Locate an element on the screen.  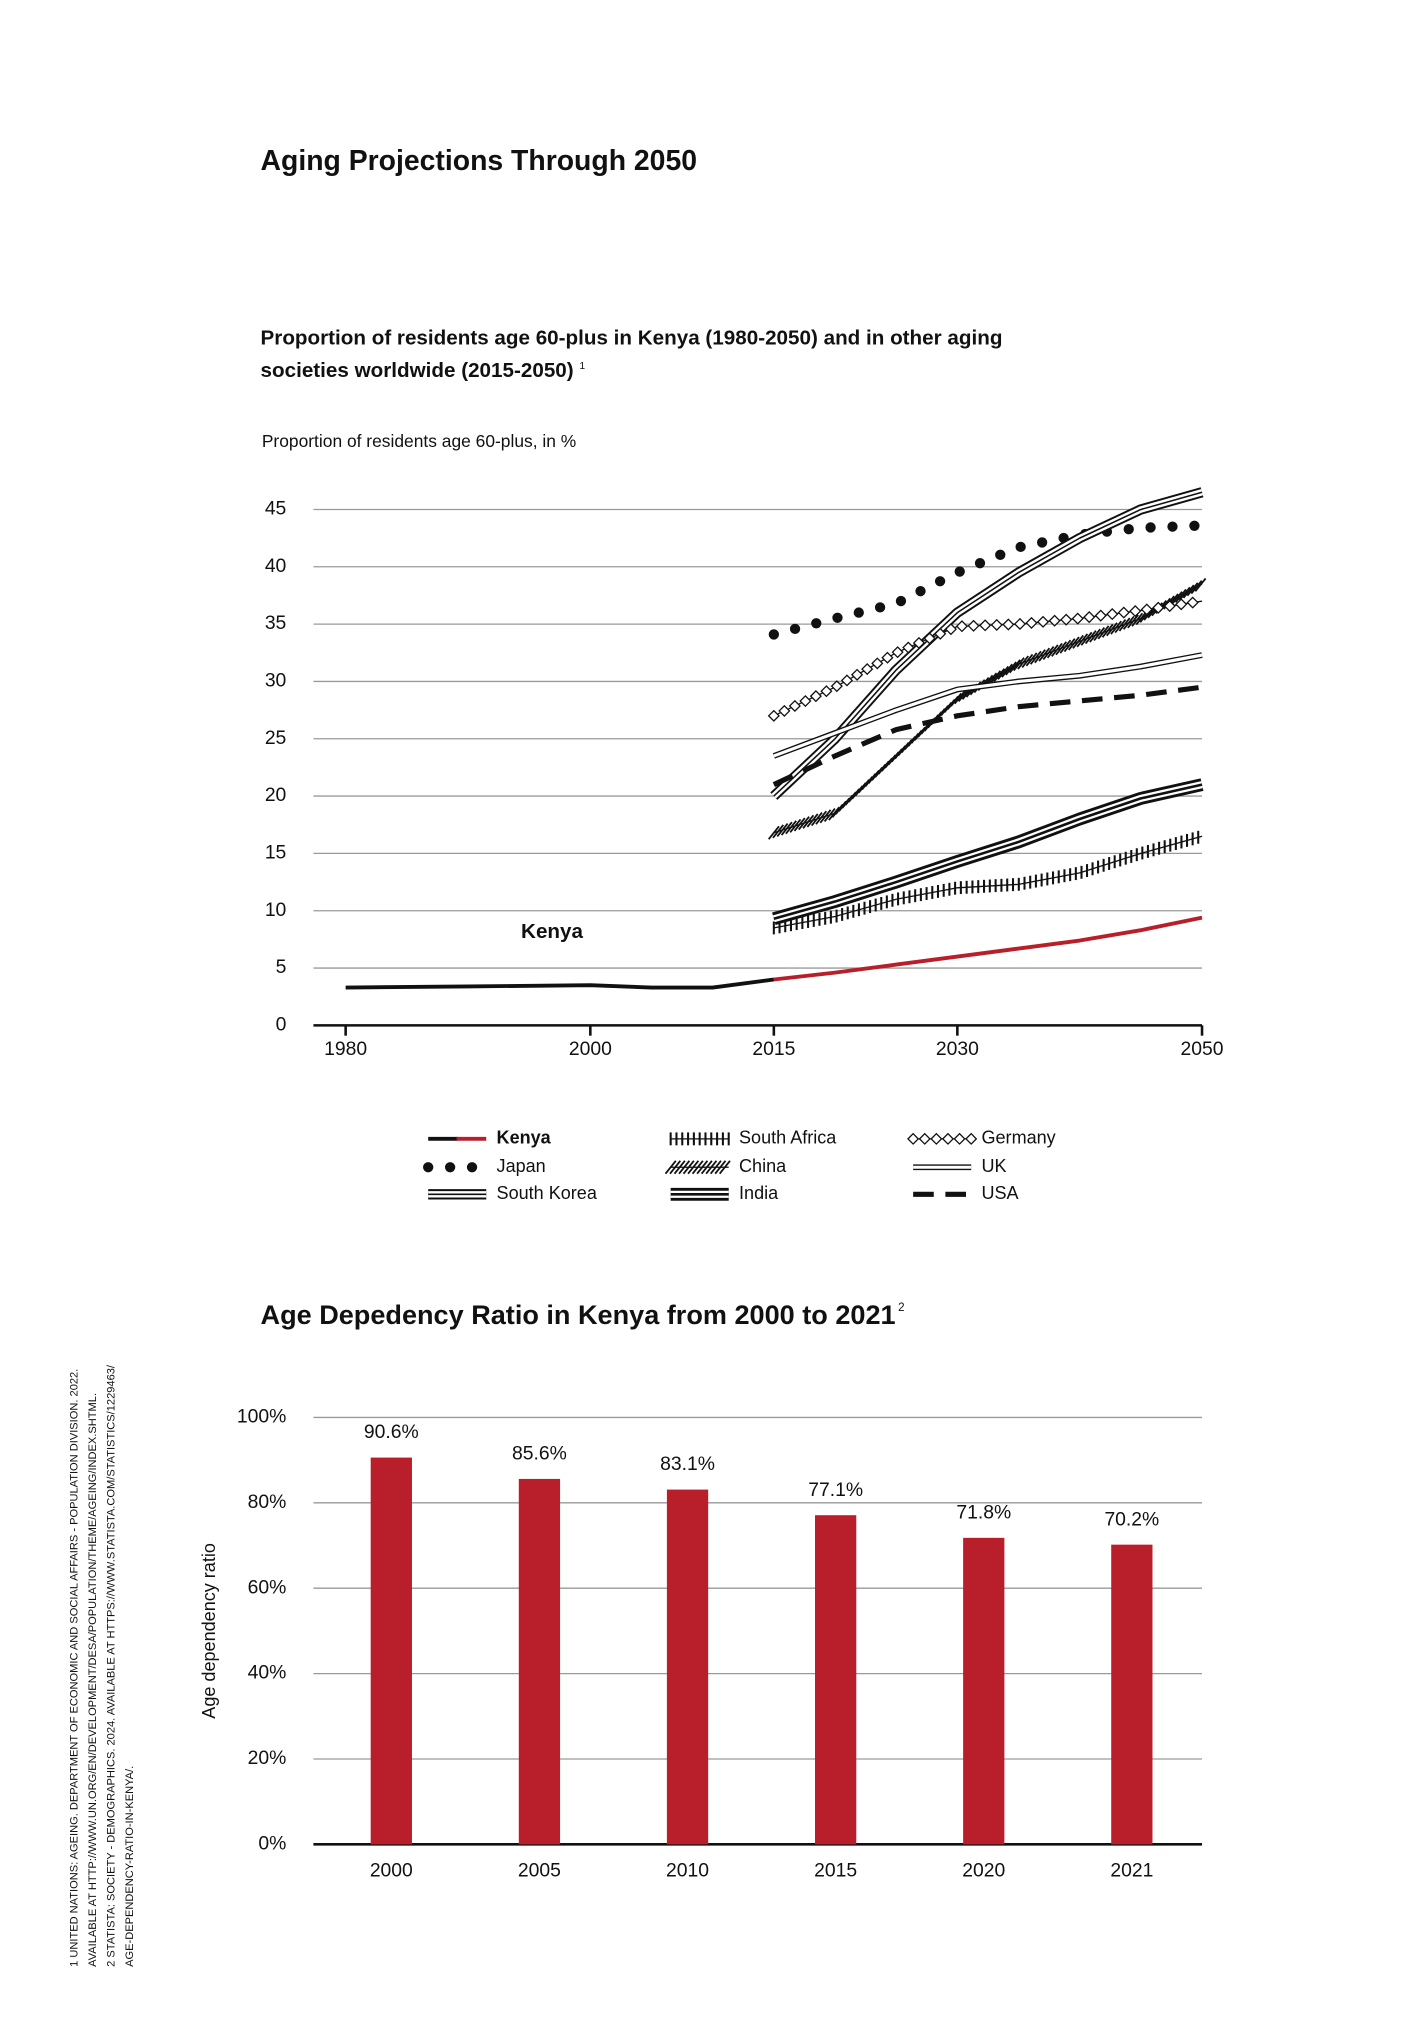
x-tick-label: 2050 is located at coordinates (1202, 1049).